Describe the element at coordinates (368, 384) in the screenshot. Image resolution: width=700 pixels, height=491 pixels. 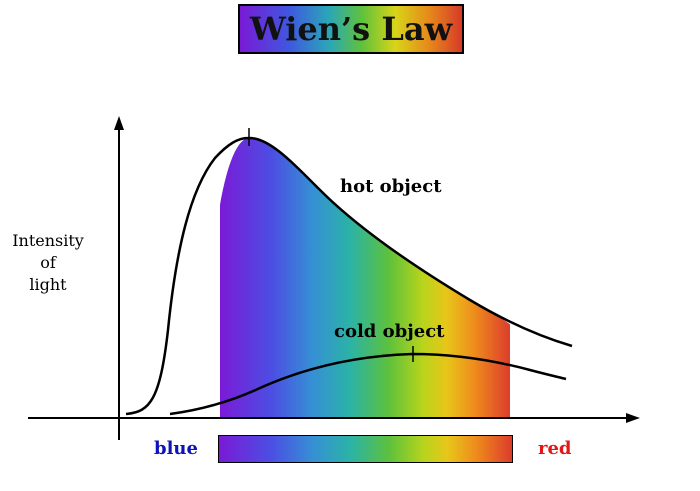
I see `cold-object-curve` at that location.